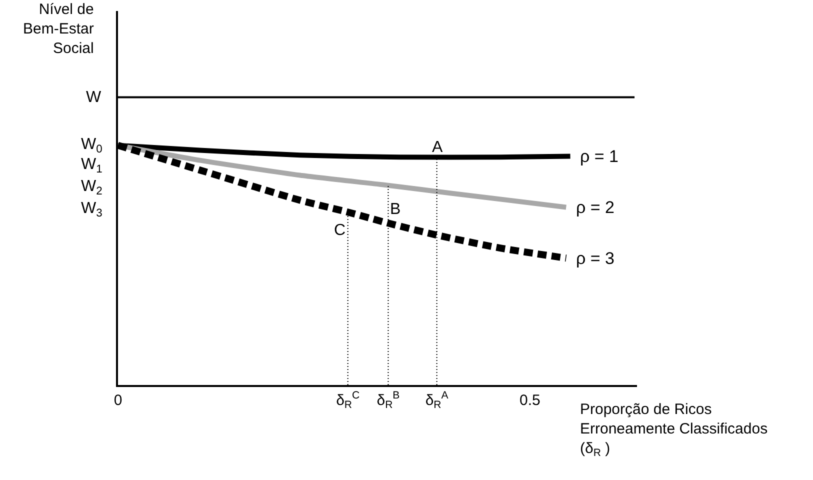  Describe the element at coordinates (91, 166) in the screenshot. I see `text: W$_{1}$` at that location.